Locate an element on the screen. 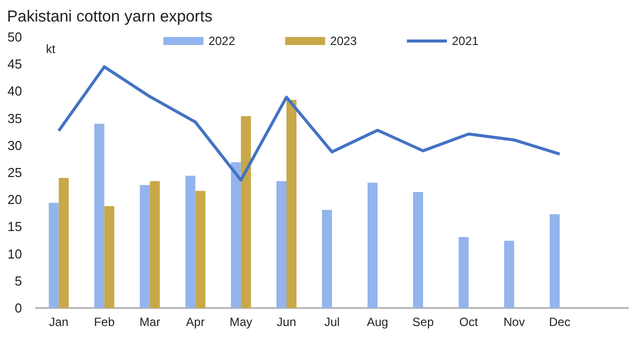 Image resolution: width=642 pixels, height=340 pixels. y-tick-label: 15 is located at coordinates (15, 226).